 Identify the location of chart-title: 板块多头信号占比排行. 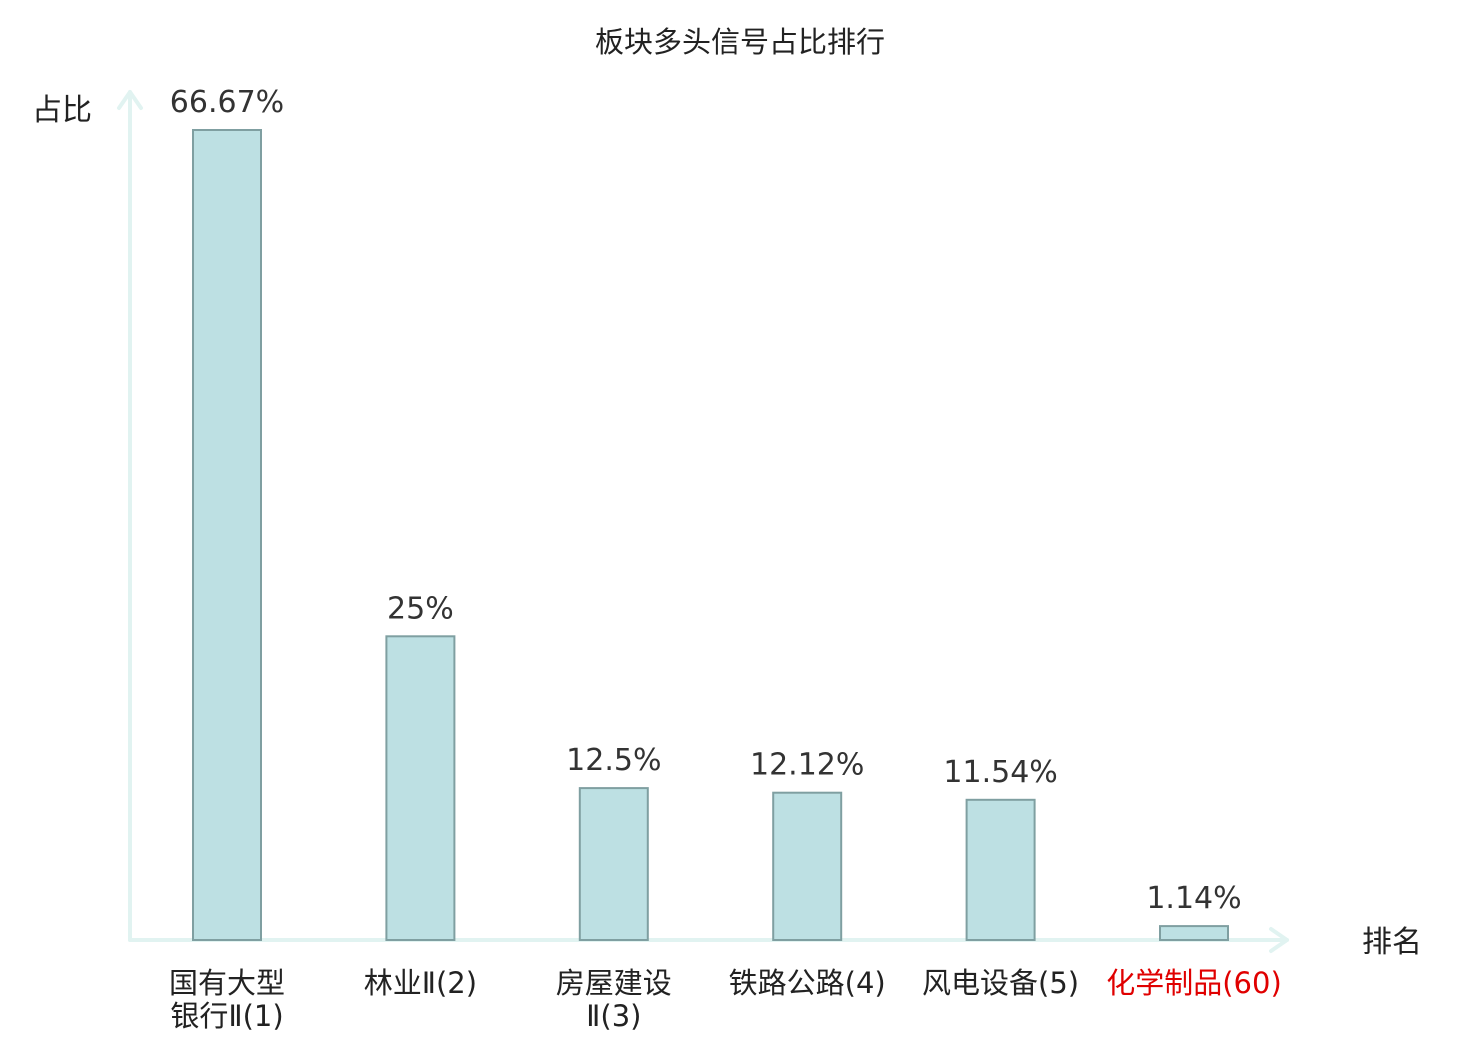
(740, 42).